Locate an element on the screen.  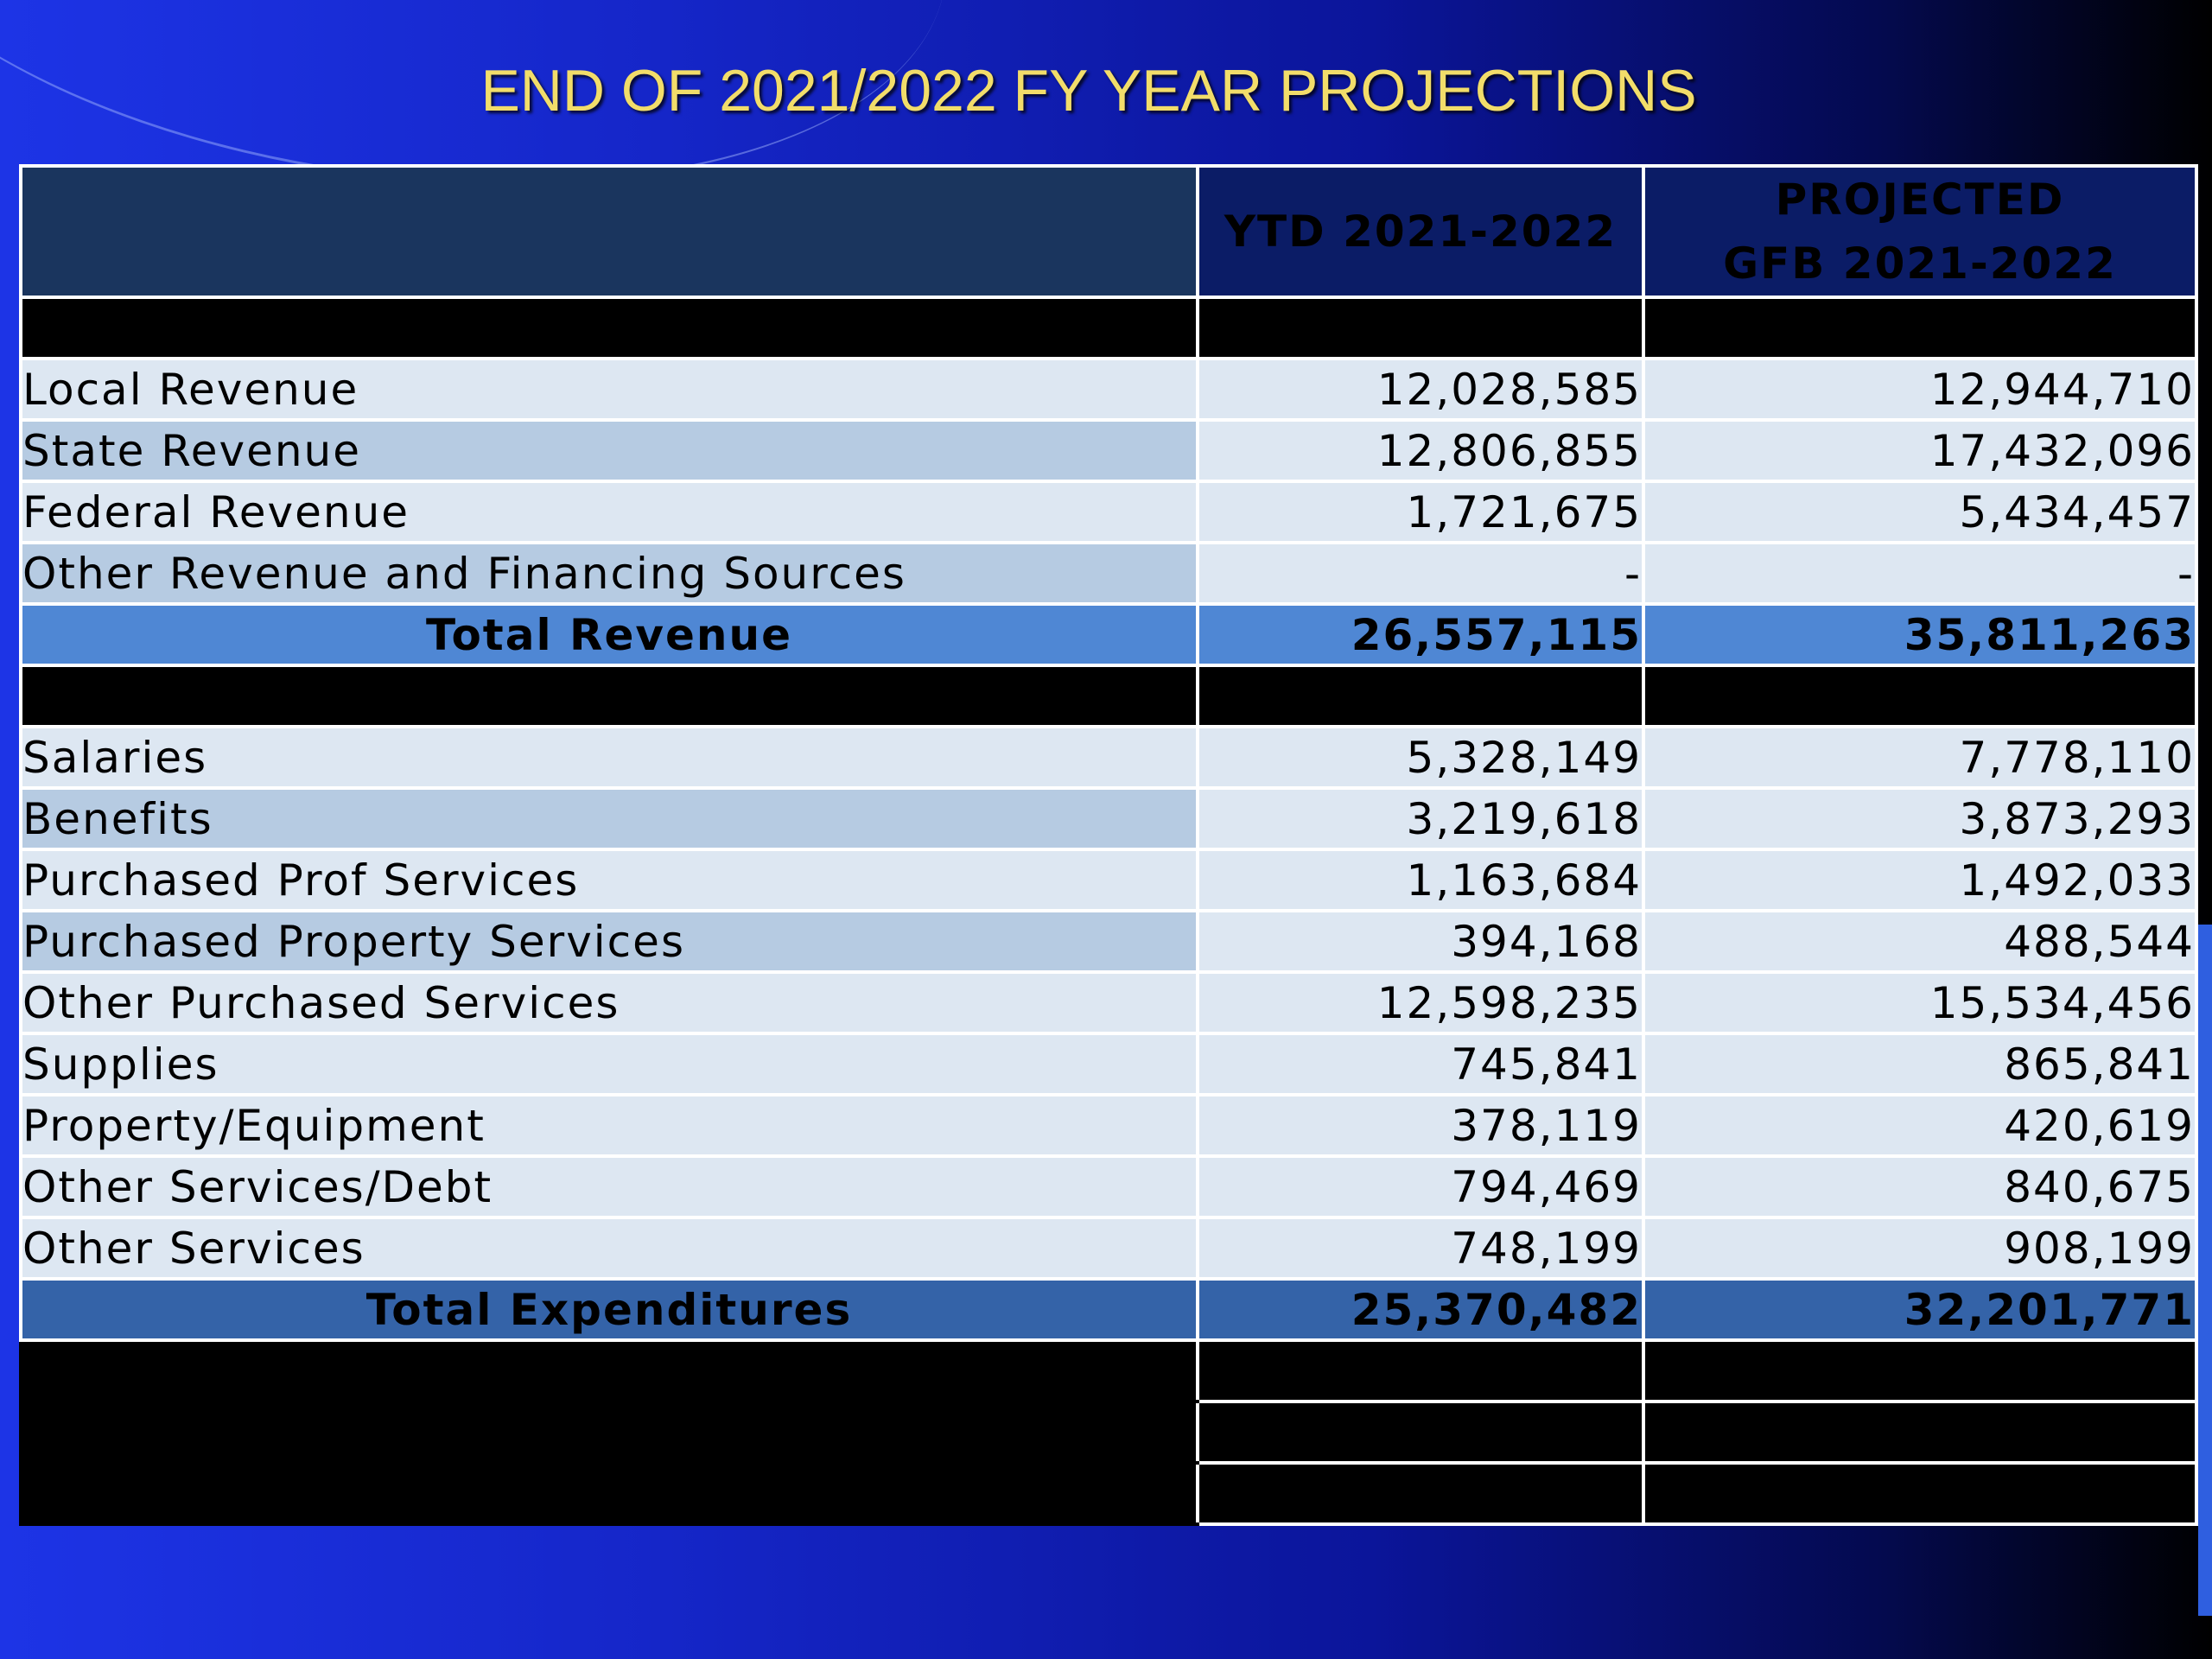
table-row: Other Revenue and Financing Sources - - is located at coordinates (1108, 573).